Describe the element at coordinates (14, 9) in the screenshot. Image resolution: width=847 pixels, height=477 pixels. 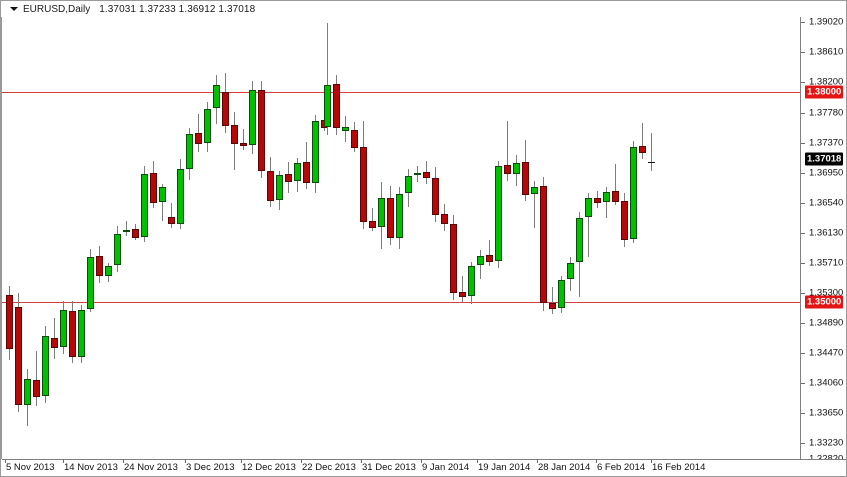
I see `chevron-down-icon` at that location.